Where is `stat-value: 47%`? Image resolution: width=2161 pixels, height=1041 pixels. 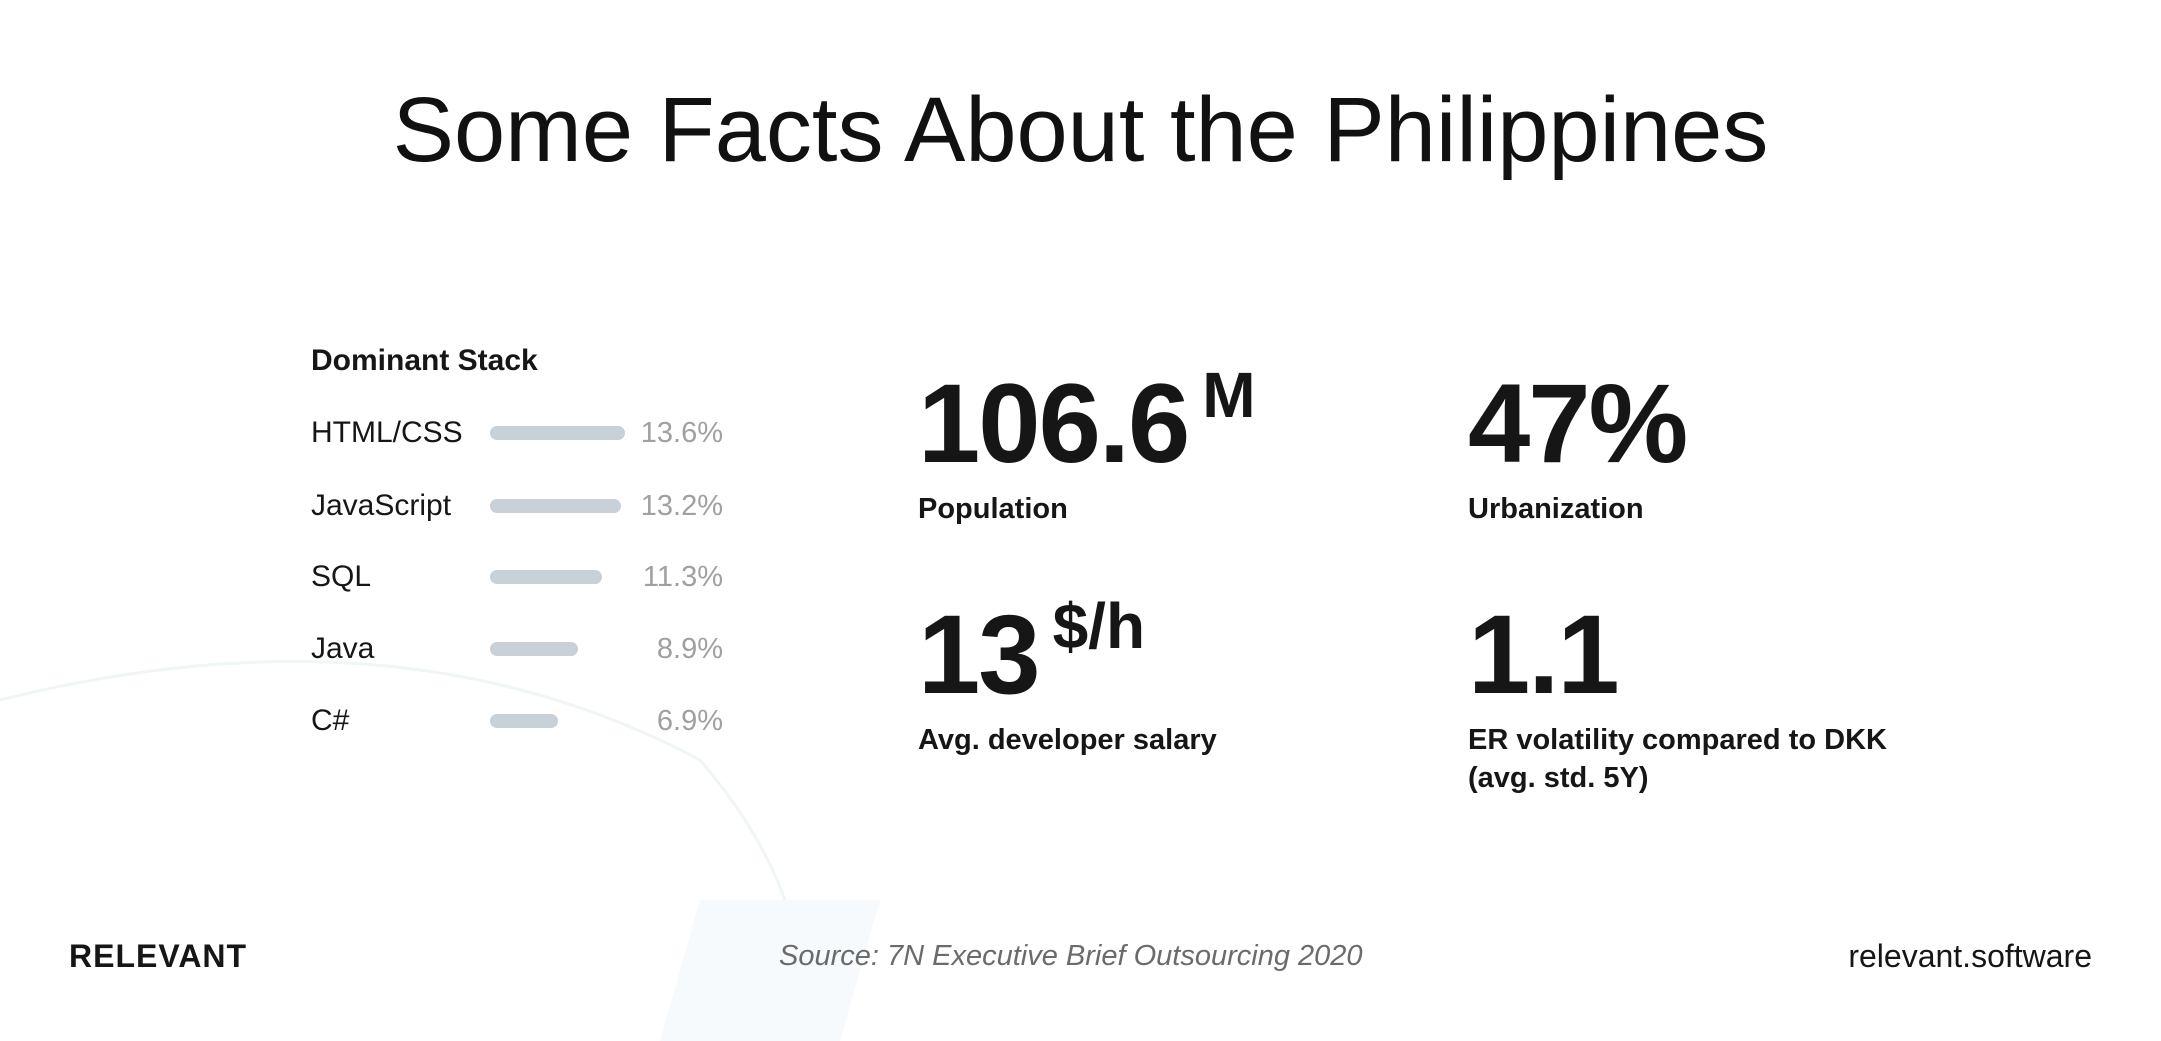 stat-value: 47% is located at coordinates (1578, 423).